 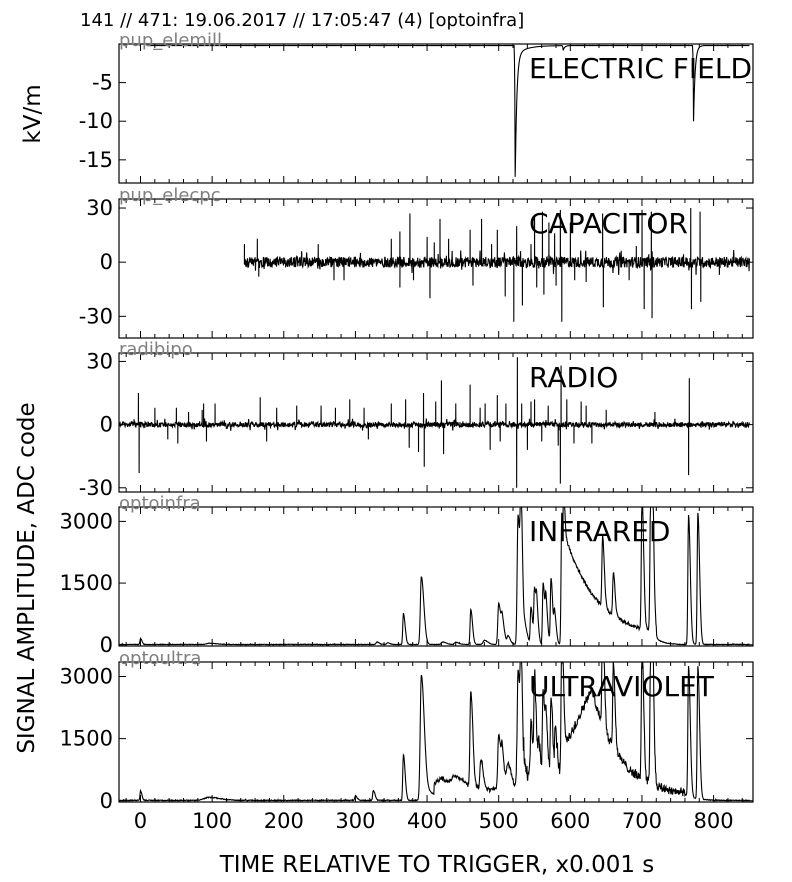 I want to click on x-tick-label: 600, so click(x=570, y=821).